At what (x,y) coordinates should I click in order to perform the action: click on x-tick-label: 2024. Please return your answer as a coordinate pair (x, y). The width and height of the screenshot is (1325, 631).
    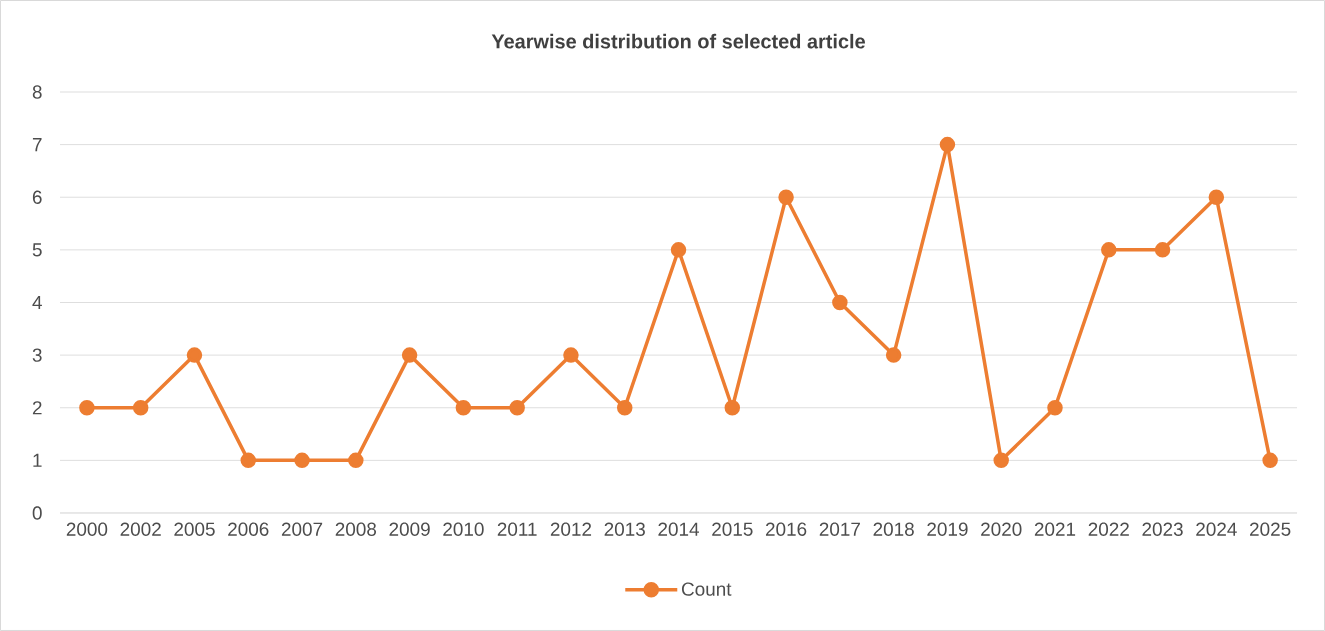
    Looking at the image, I should click on (1216, 529).